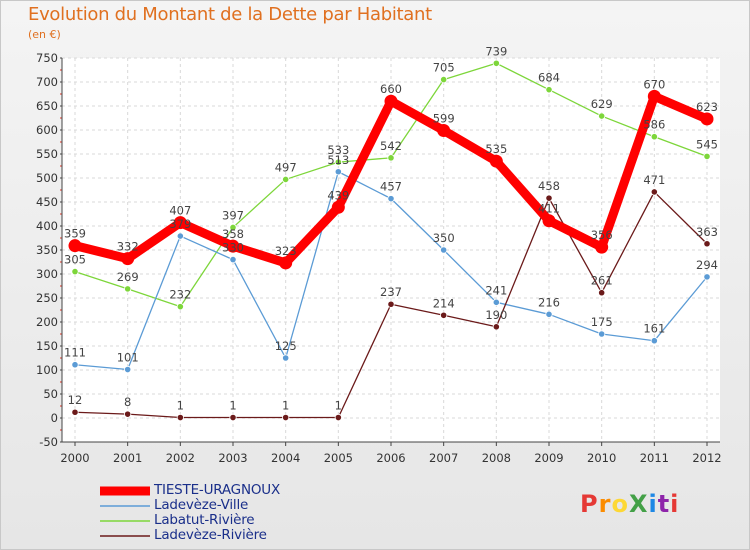  Describe the element at coordinates (707, 107) in the screenshot. I see `data-label-tieste-uragnoux: 623` at that location.